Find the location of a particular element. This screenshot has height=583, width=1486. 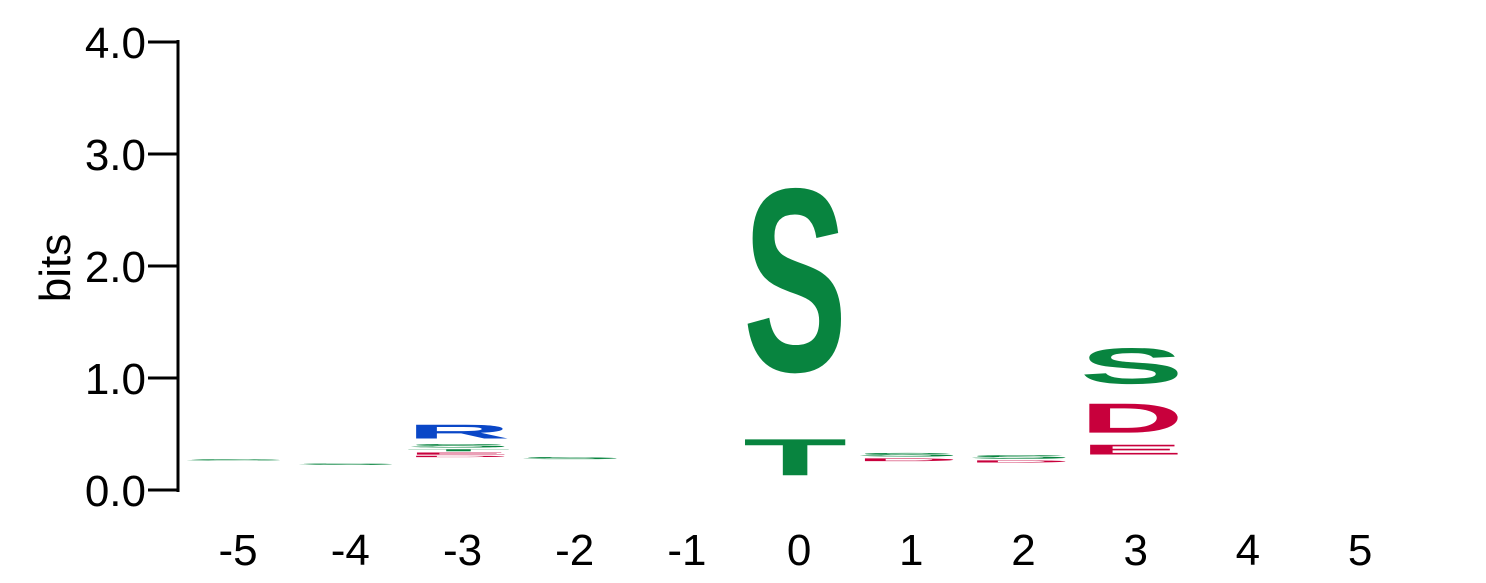

stack-position--5: S is located at coordinates (234, 460).